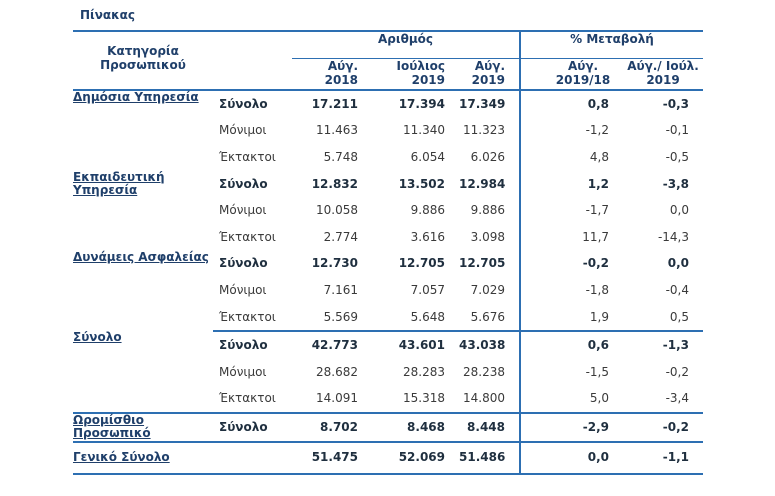 Image resolution: width=775 pixels, height=496 pixels. What do you see at coordinates (337, 210) in the screenshot?
I see `value-aug2018: 10.058` at bounding box center [337, 210].